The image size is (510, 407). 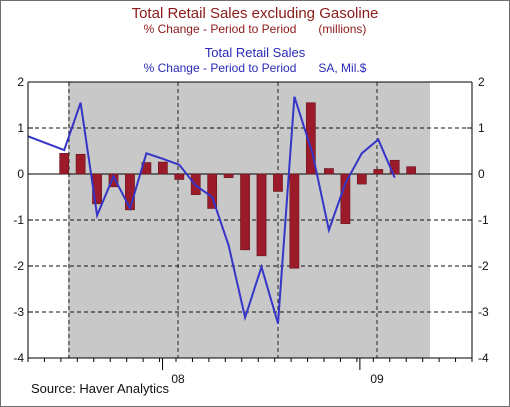 I want to click on chart-title-excl-gasoline: Total Retail Sales excluding Gasoline, so click(x=255, y=13).